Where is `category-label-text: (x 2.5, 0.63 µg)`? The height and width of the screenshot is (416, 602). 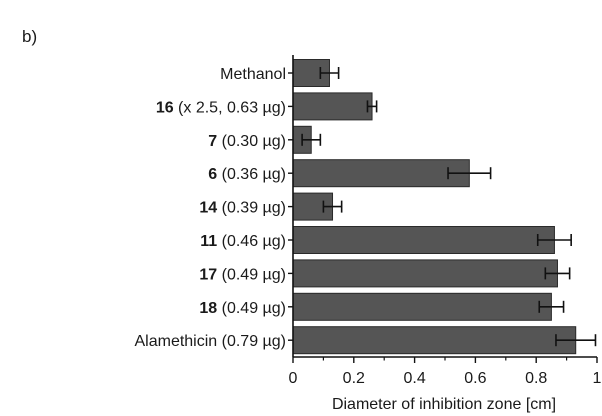 category-label-text: (x 2.5, 0.63 µg) is located at coordinates (230, 107).